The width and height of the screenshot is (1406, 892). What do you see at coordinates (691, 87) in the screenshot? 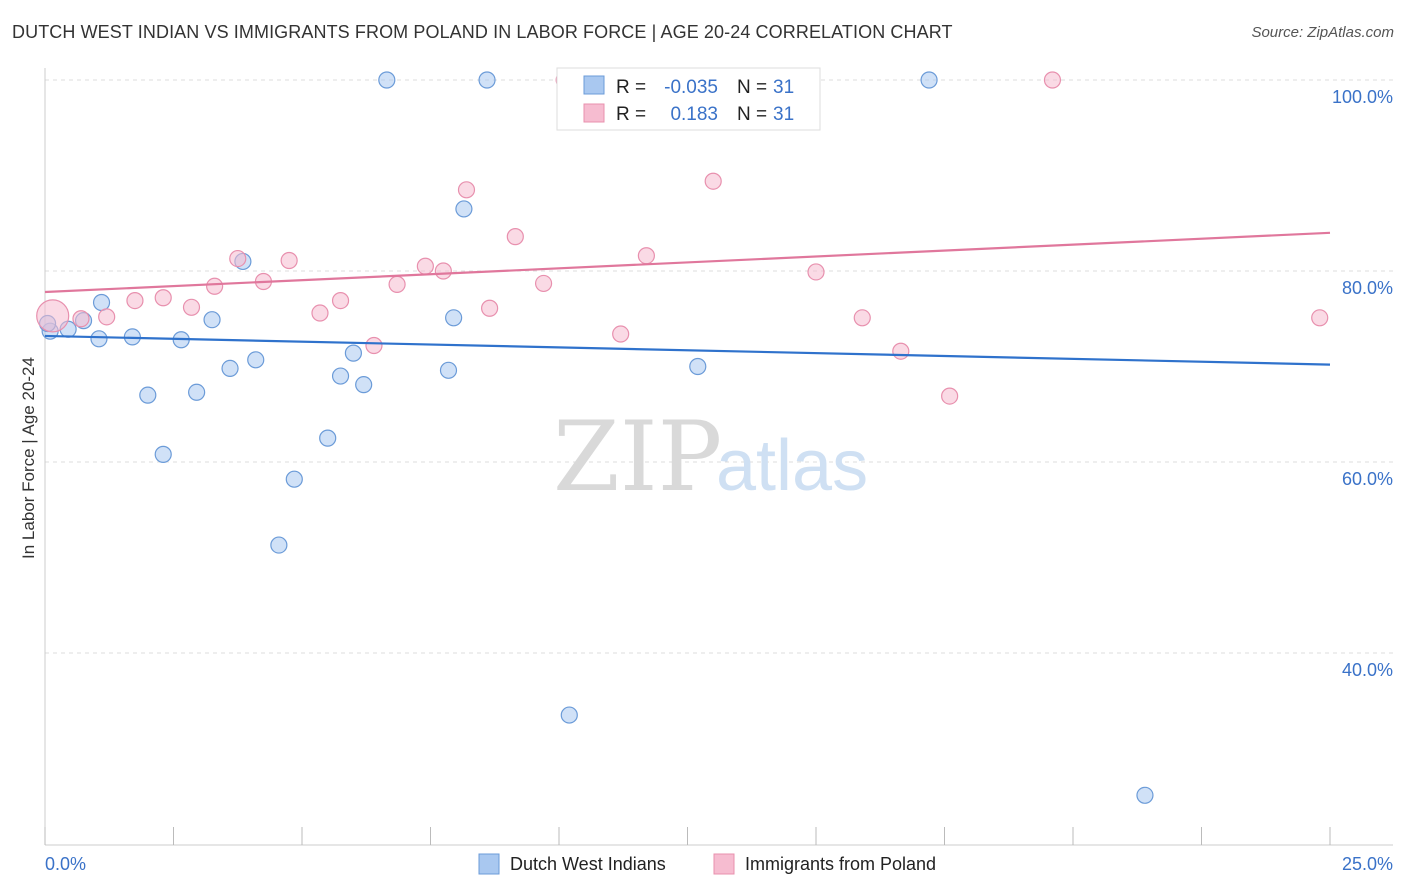
I see `legend-r-value-1: -0.035` at bounding box center [691, 87].